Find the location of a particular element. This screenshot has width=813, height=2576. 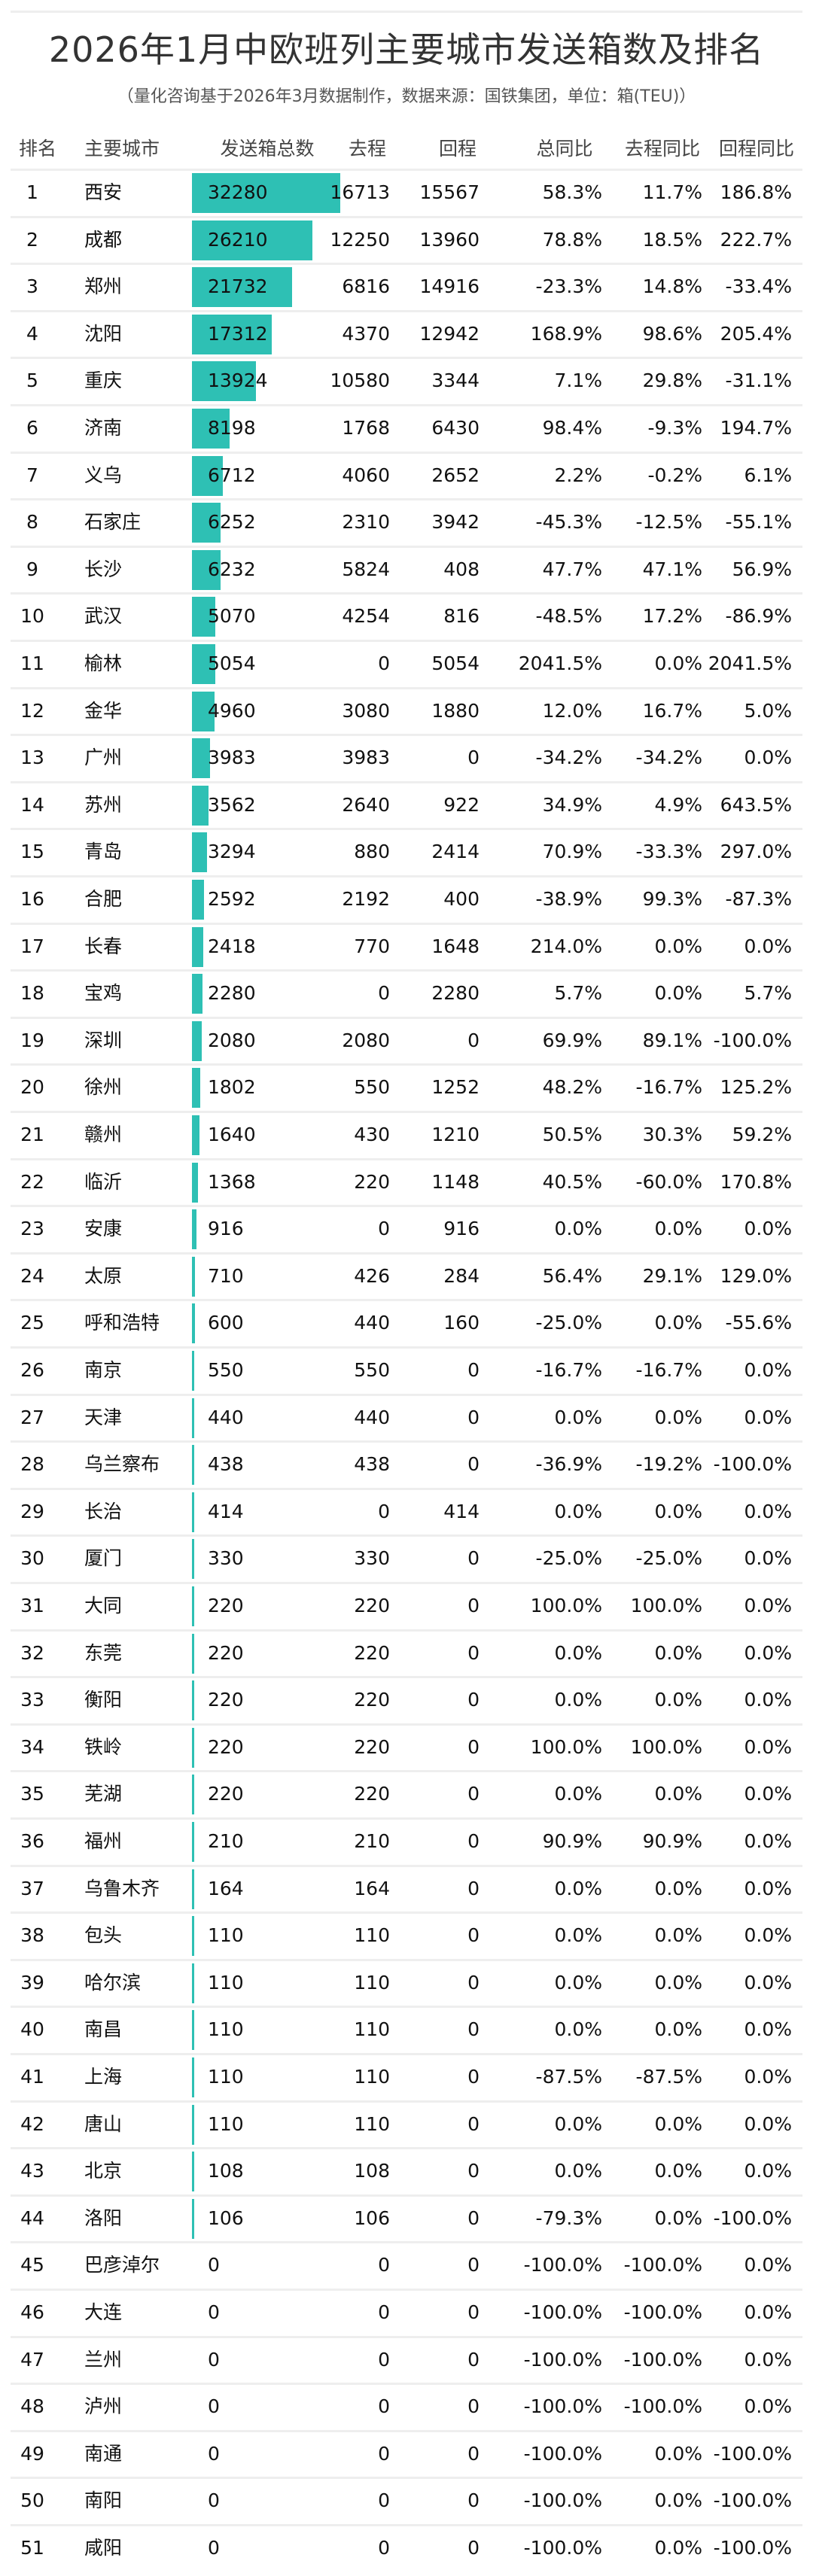

cell-inbound-yoy: 56.9% is located at coordinates (762, 569).